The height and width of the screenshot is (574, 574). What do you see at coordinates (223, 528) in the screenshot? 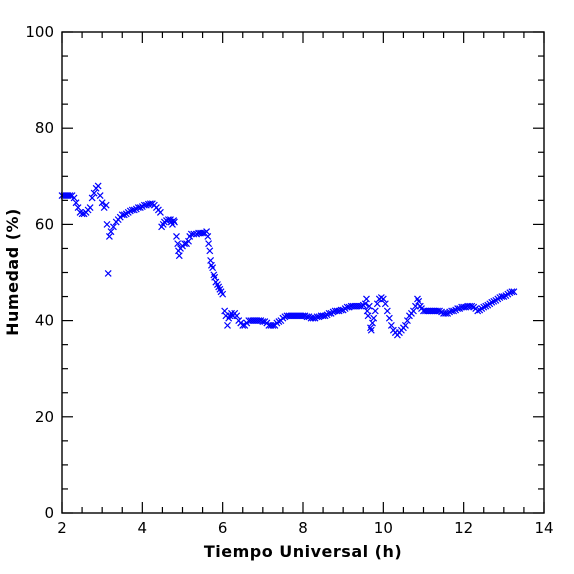
I see `x-tick-label: 6` at bounding box center [223, 528].